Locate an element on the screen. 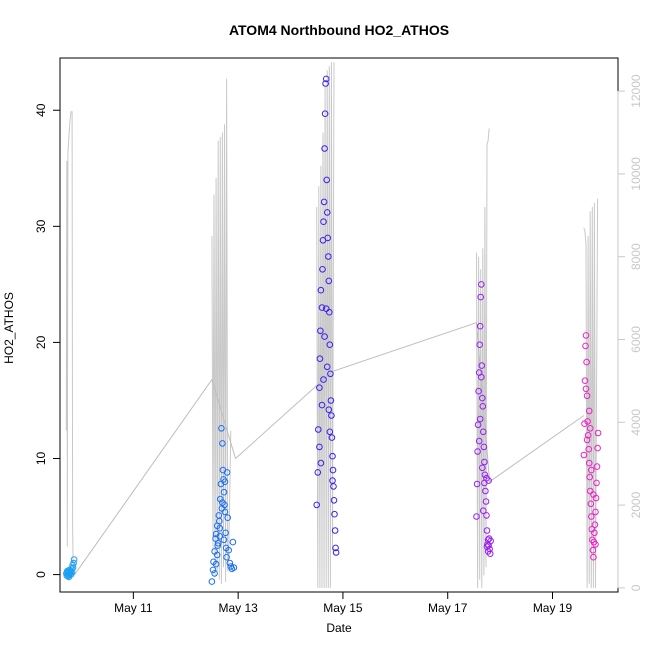  y-tick-label: 10 is located at coordinates (41, 459).